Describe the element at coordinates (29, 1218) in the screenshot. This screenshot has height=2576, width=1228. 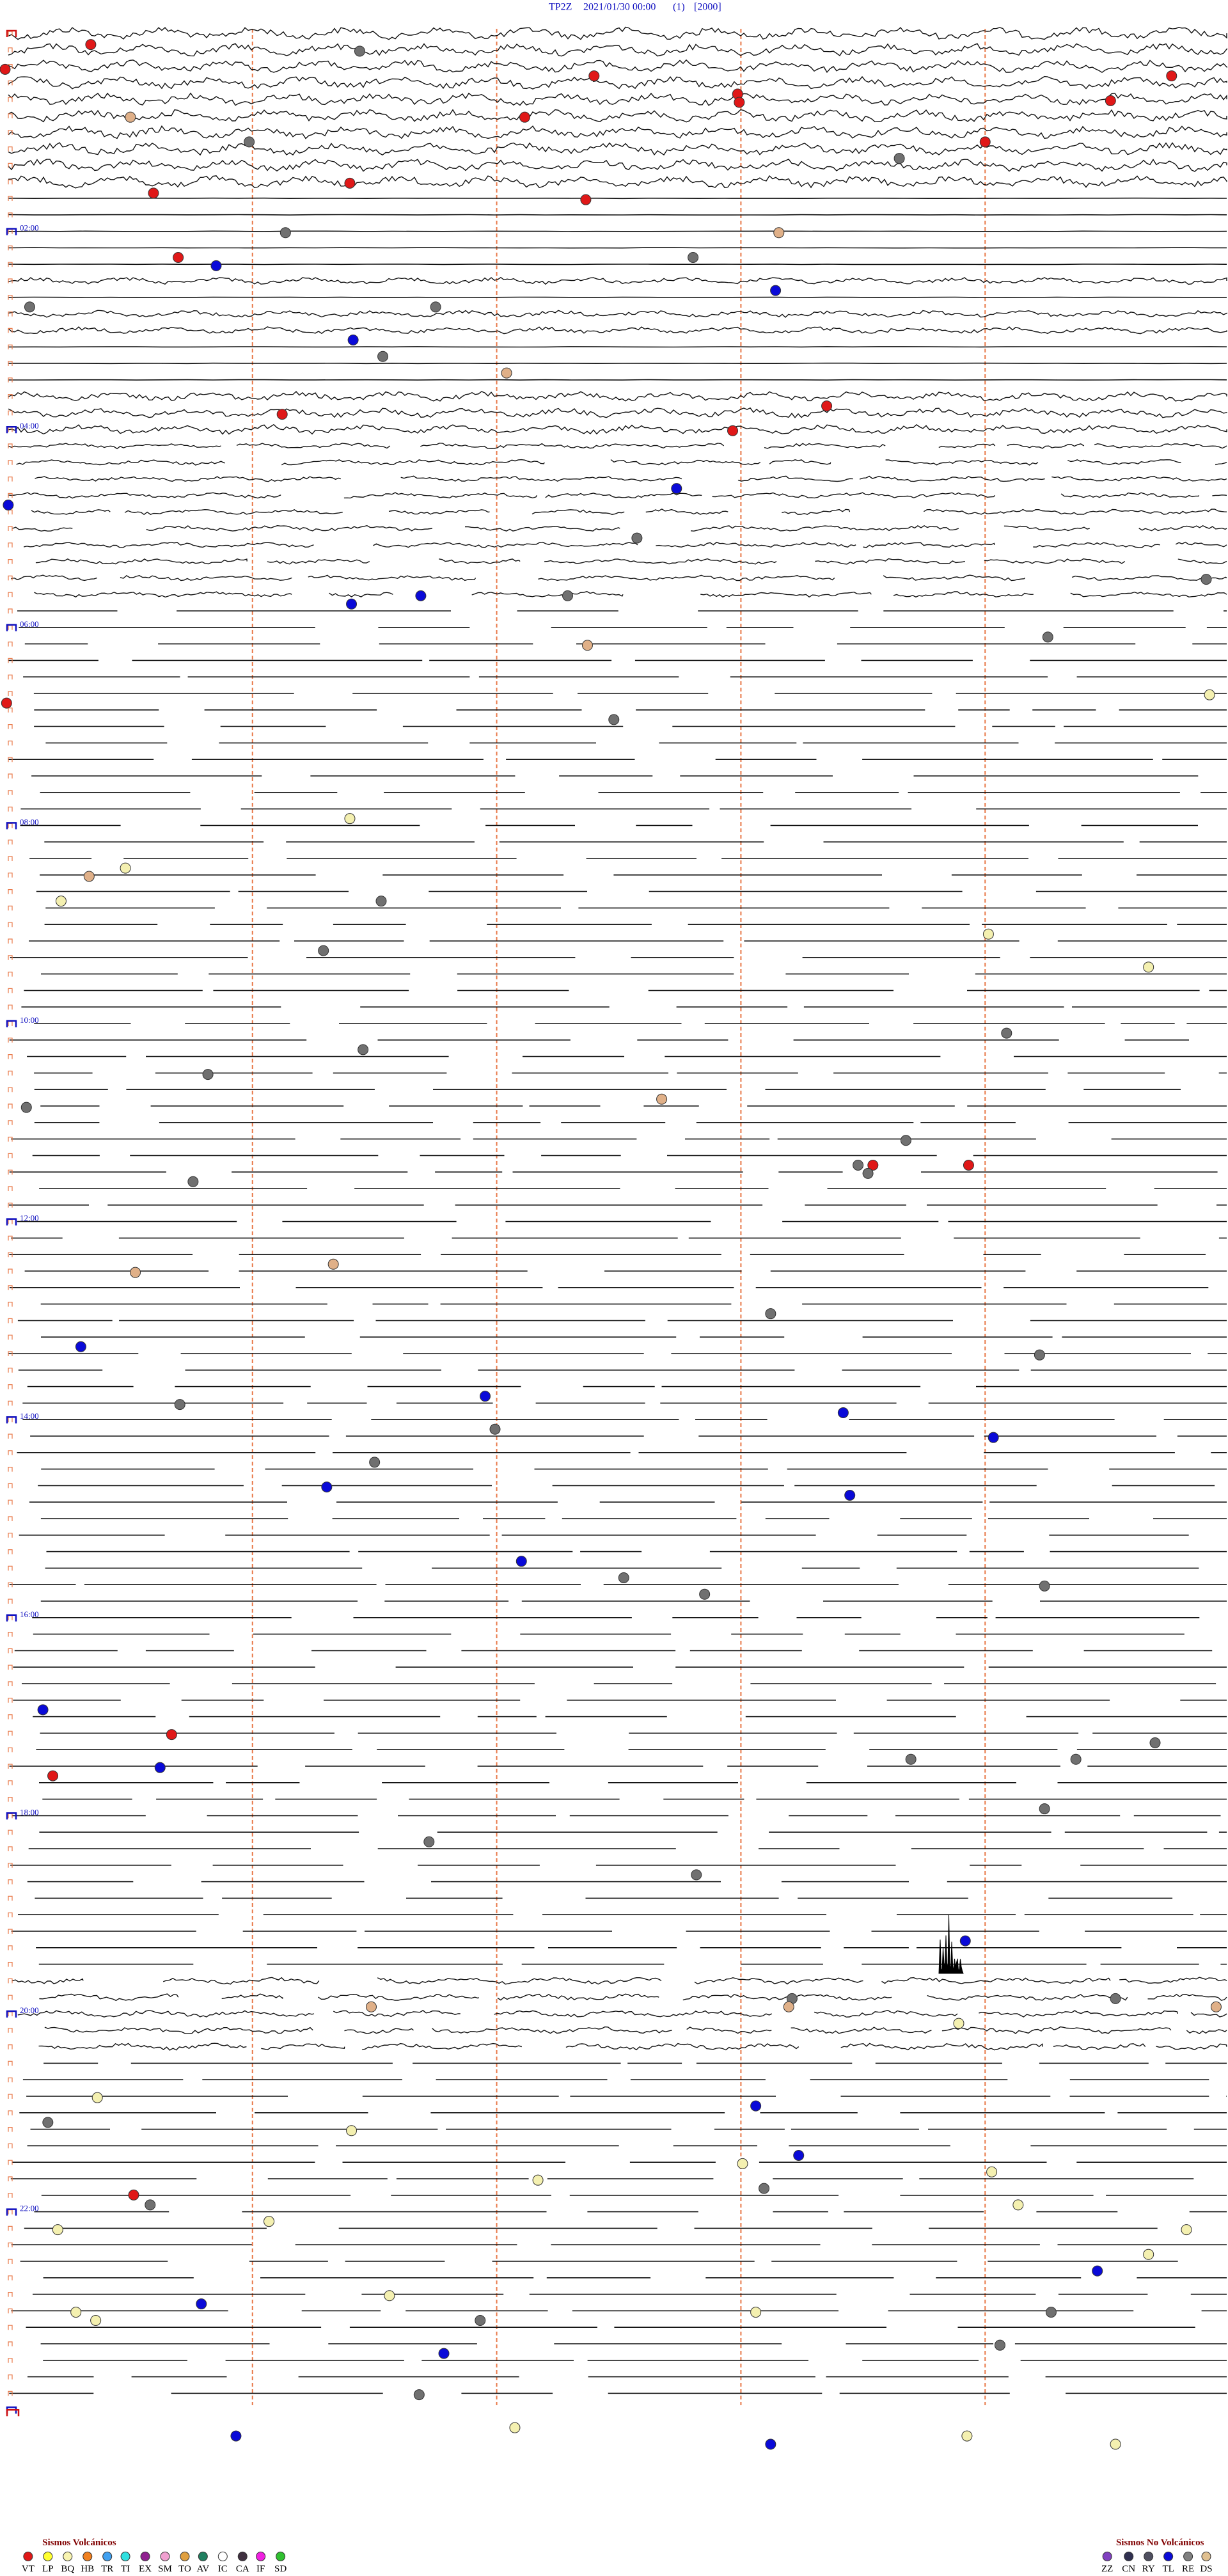
I see `hour-label: 12:00` at that location.